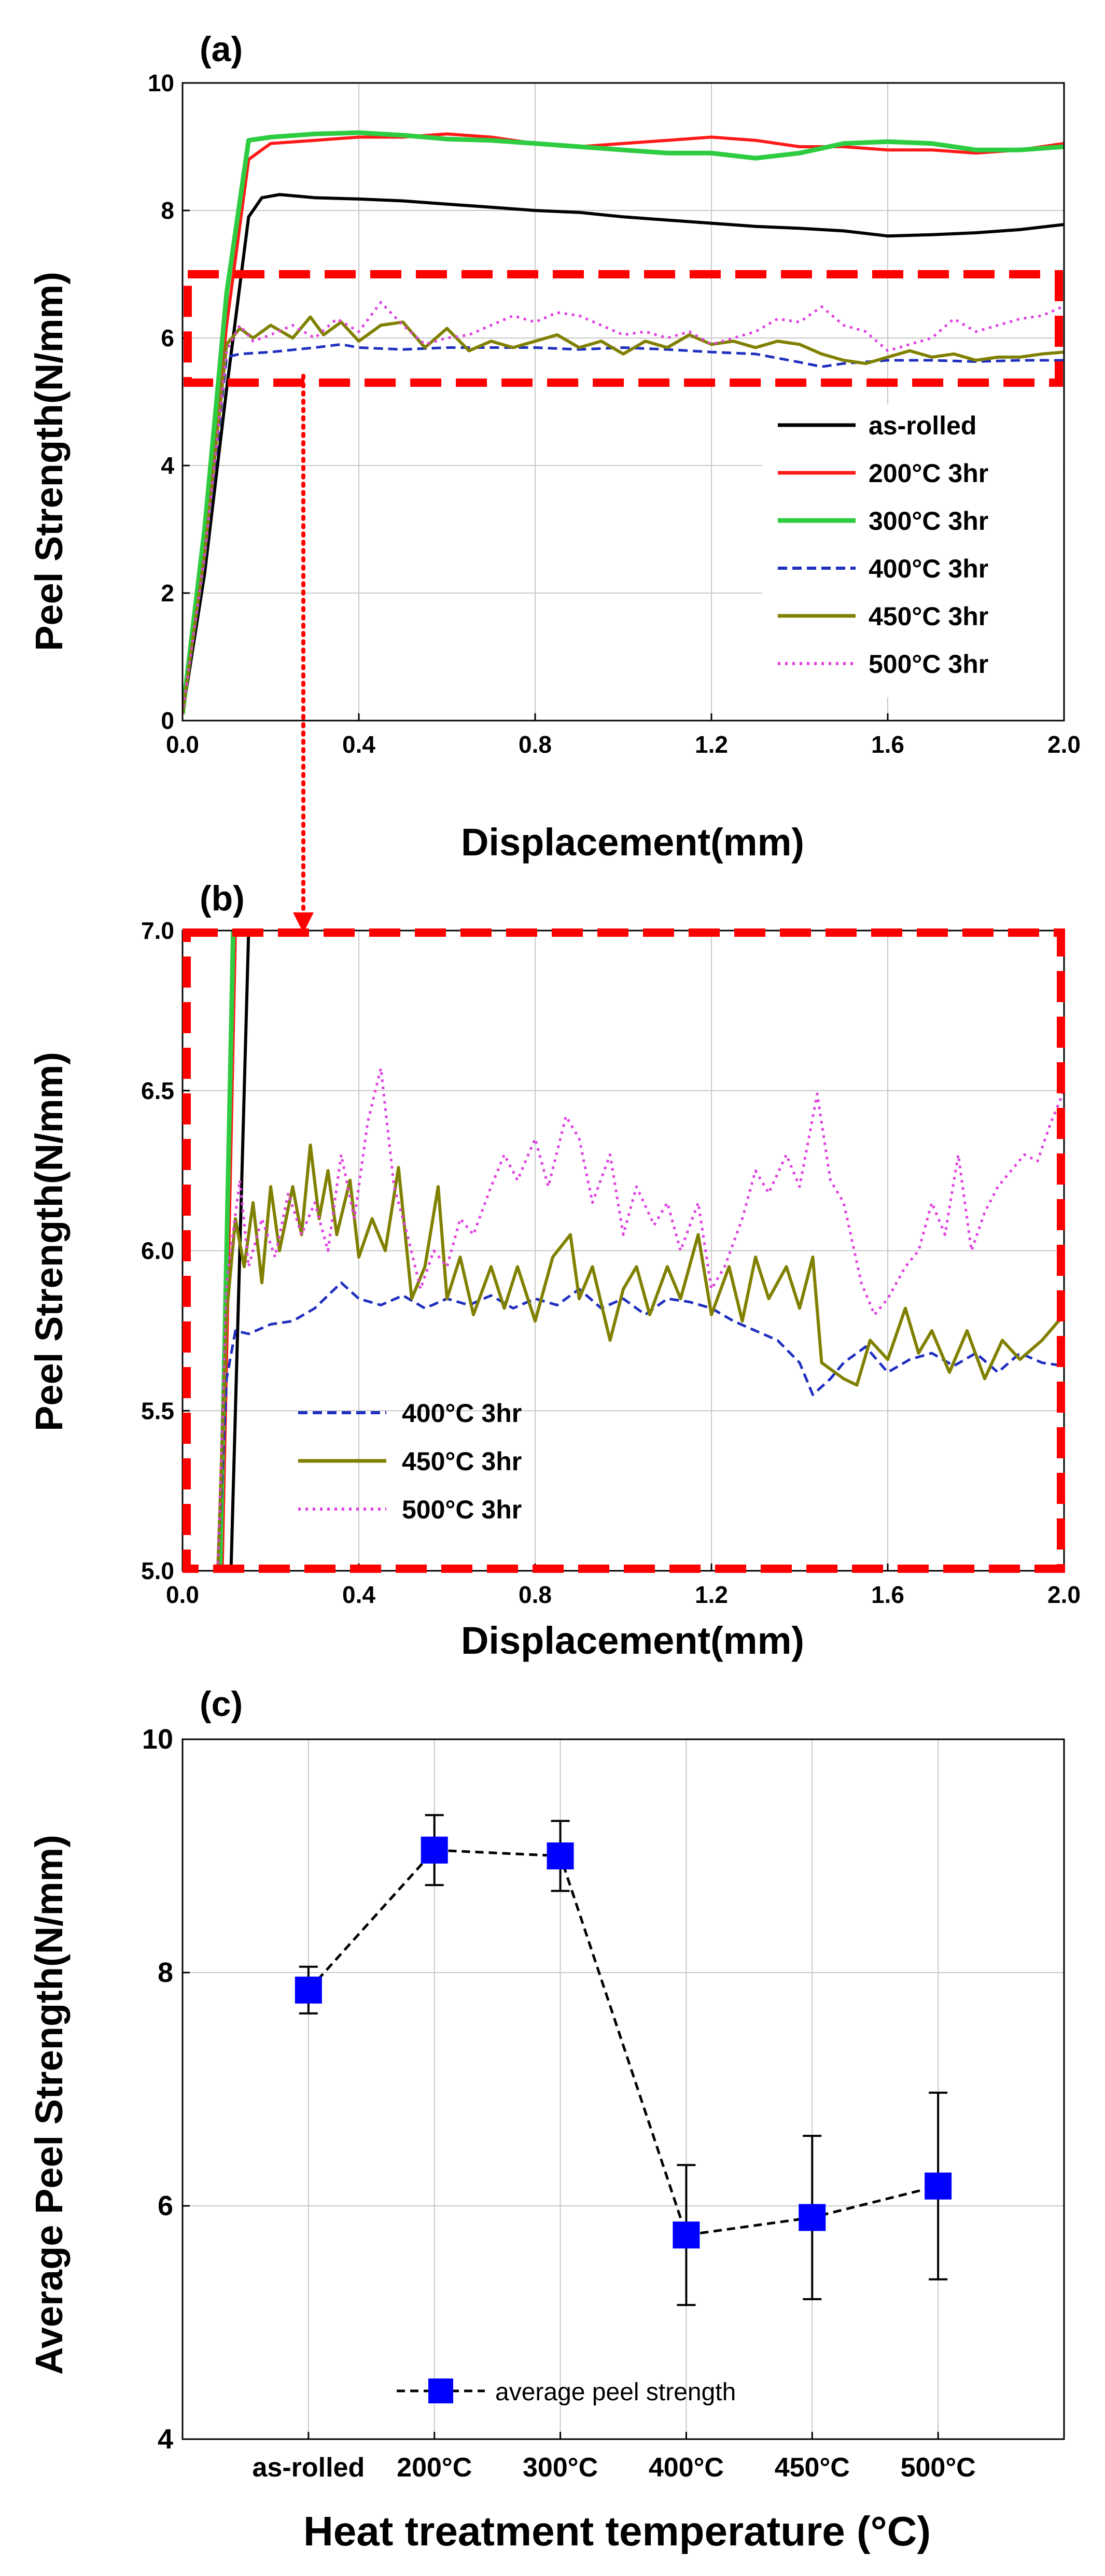 Image resolution: width=1105 pixels, height=2576 pixels. What do you see at coordinates (165, 1972) in the screenshot?
I see `panel-c-ytick-label: 8` at bounding box center [165, 1972].